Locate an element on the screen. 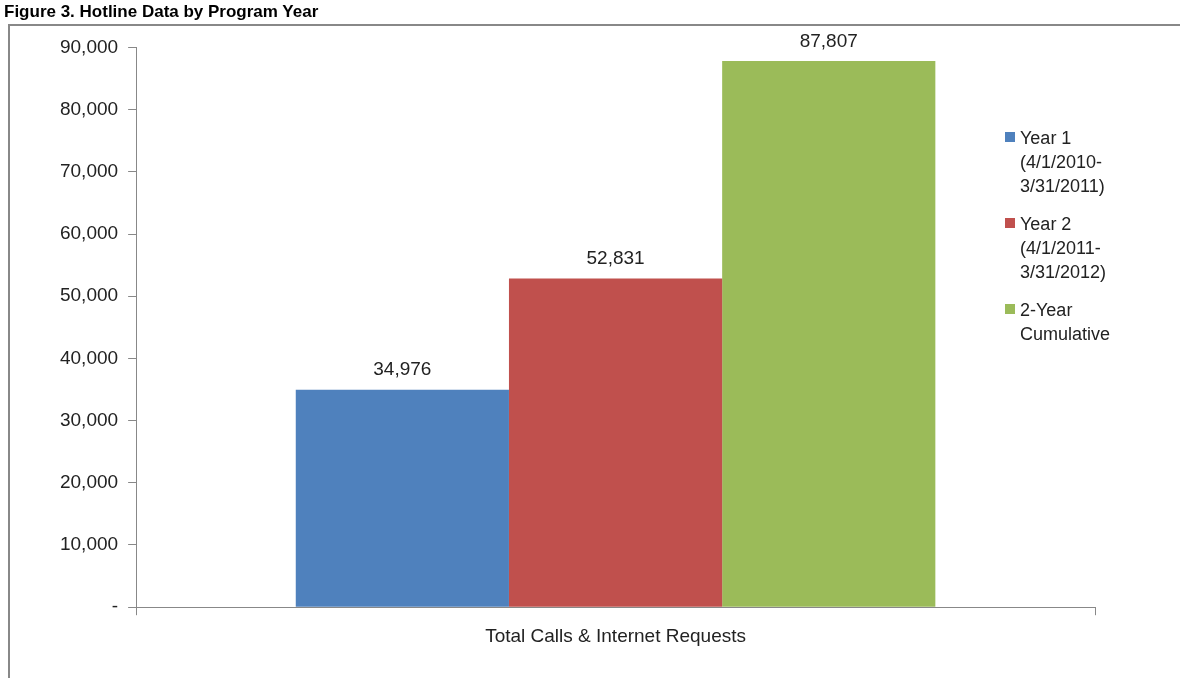 The height and width of the screenshot is (681, 1186). y-tick-label: 90,000 is located at coordinates (89, 46).